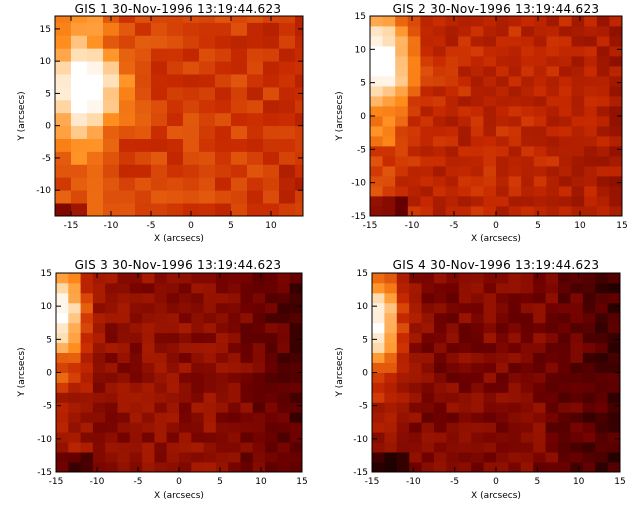 The height and width of the screenshot is (512, 640). What do you see at coordinates (44, 473) in the screenshot?
I see `y-tick-label: -15` at bounding box center [44, 473].